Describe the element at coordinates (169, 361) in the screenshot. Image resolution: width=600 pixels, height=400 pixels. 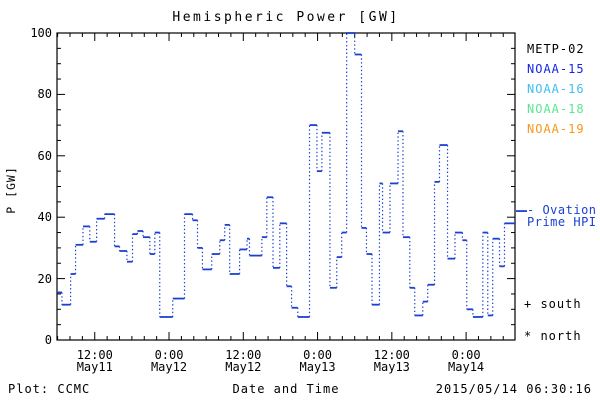
I see `x-tick: 0:00 May12` at that location.